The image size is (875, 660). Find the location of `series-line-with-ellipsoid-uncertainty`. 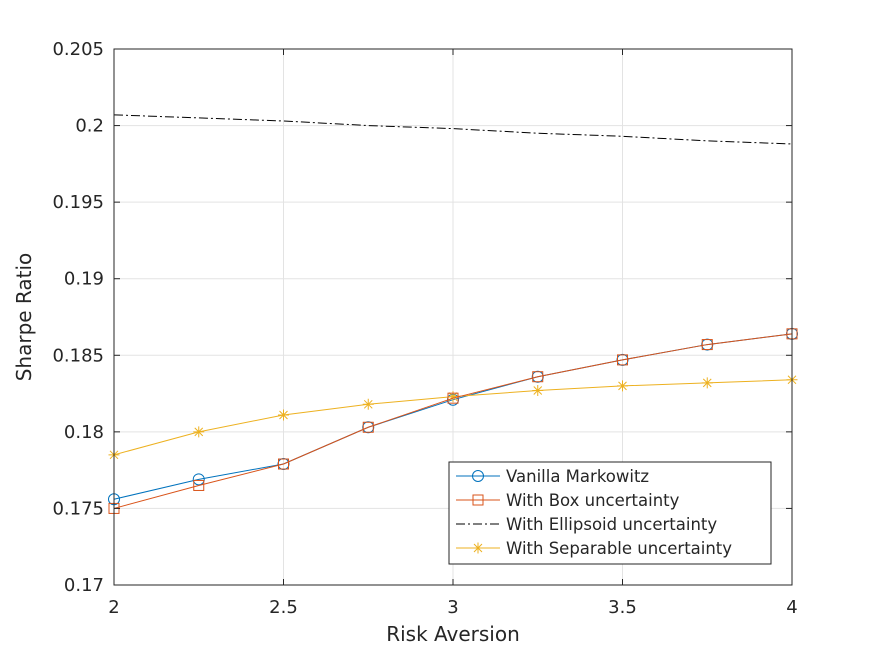

series-line-with-ellipsoid-uncertainty is located at coordinates (453, 129).